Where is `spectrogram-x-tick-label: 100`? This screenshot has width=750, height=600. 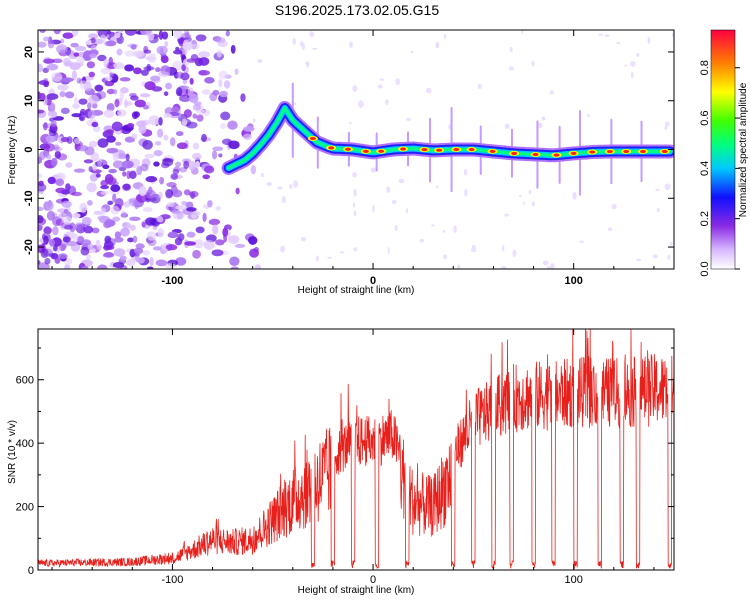
spectrogram-x-tick-label: 100 is located at coordinates (574, 281).